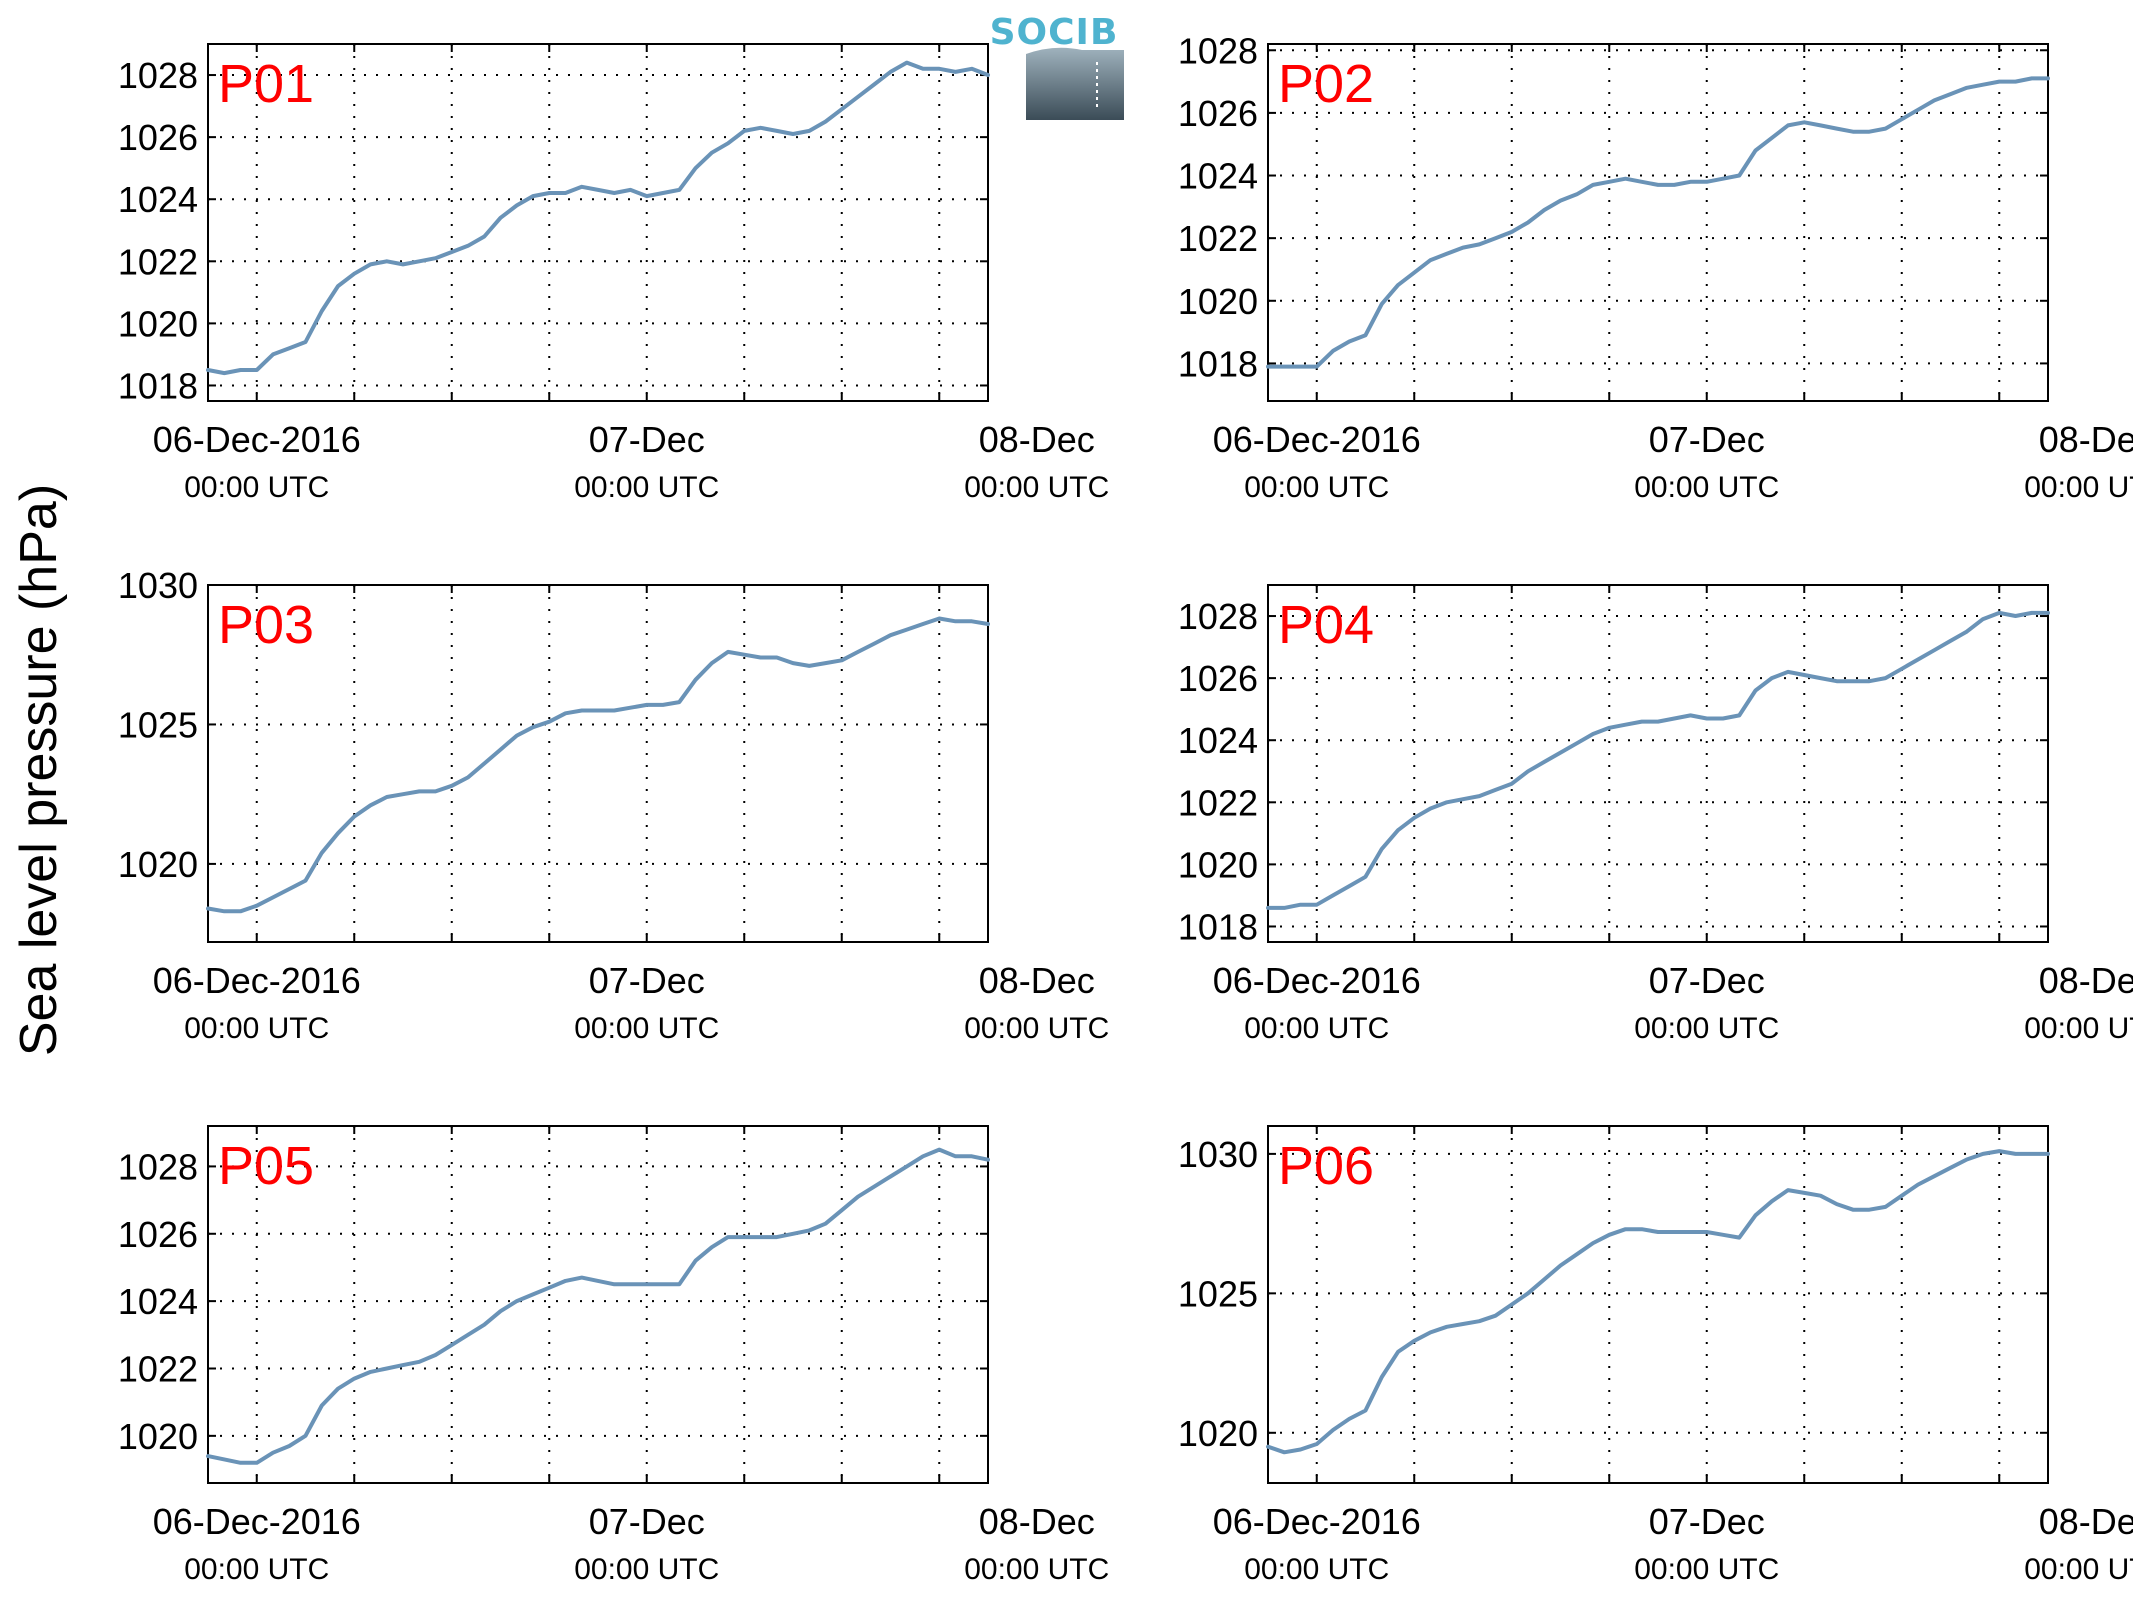  Describe the element at coordinates (598, 218) in the screenshot. I see `data-line-p01` at that location.